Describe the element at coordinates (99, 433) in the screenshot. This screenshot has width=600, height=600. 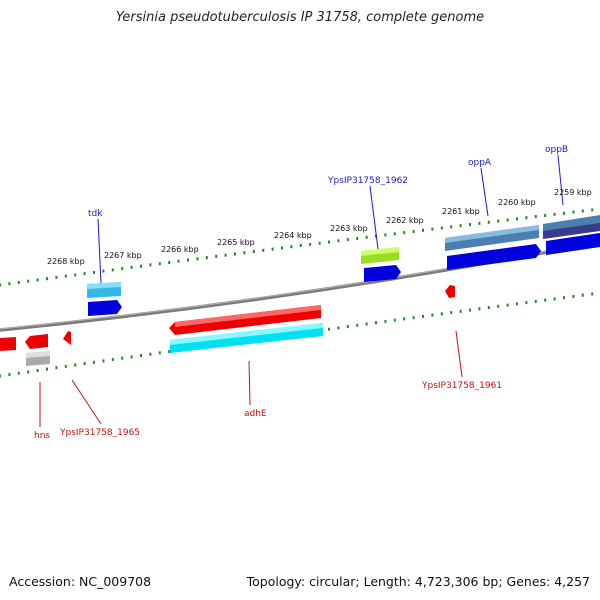
I see `gene-label-1965: YpsIP31758_1965` at that location.